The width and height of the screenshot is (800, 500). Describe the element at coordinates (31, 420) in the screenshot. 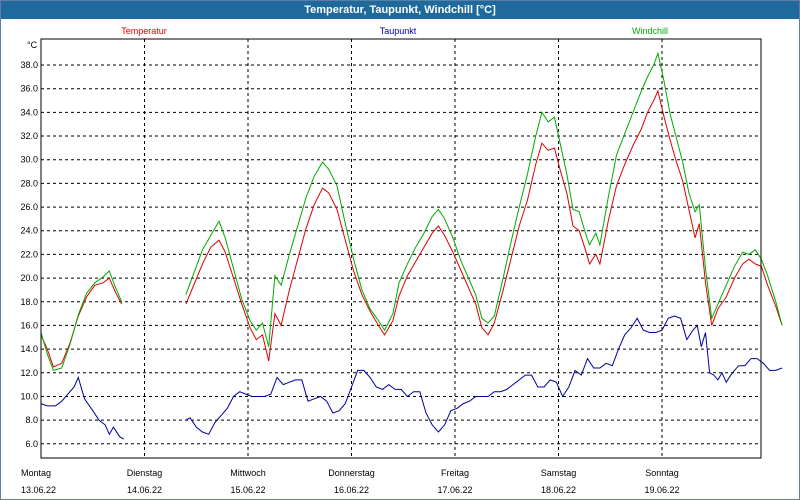

I see `y-tick-label: 8.0` at that location.